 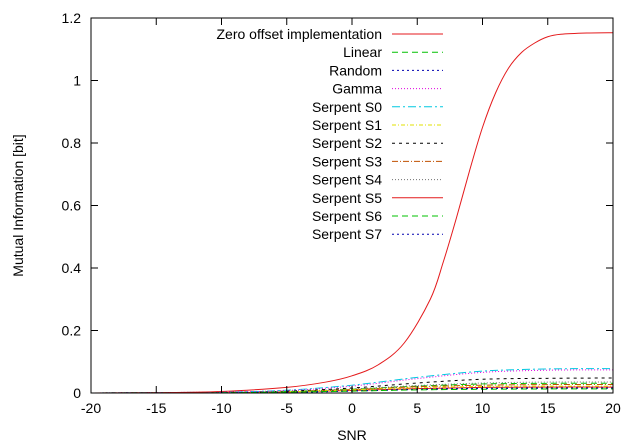 What do you see at coordinates (287, 408) in the screenshot?
I see `x-tick-label: -5` at bounding box center [287, 408].